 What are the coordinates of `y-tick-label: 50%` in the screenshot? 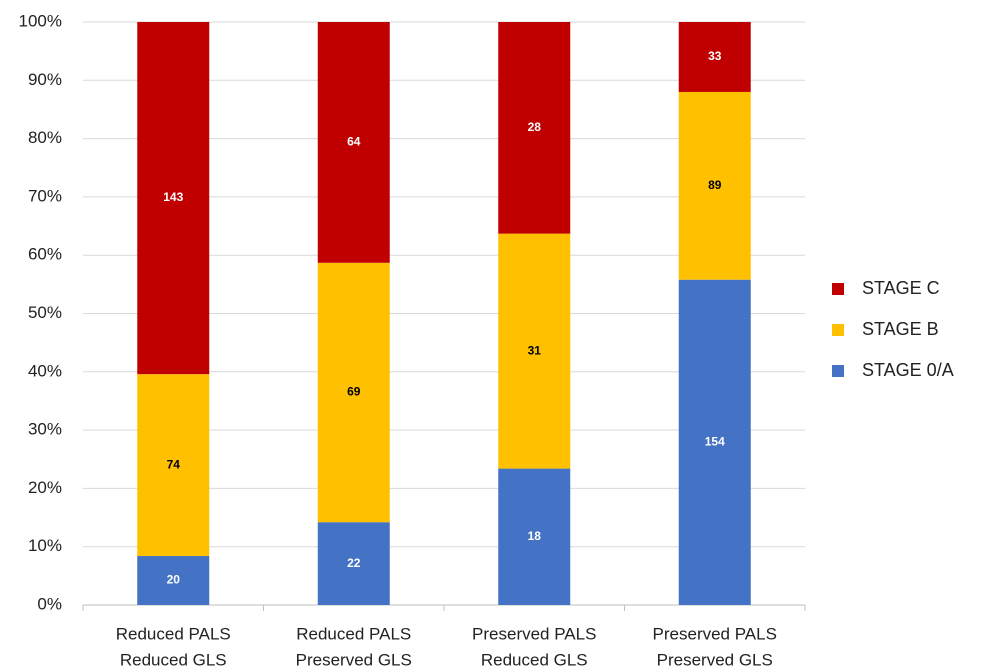 It's located at (45, 312).